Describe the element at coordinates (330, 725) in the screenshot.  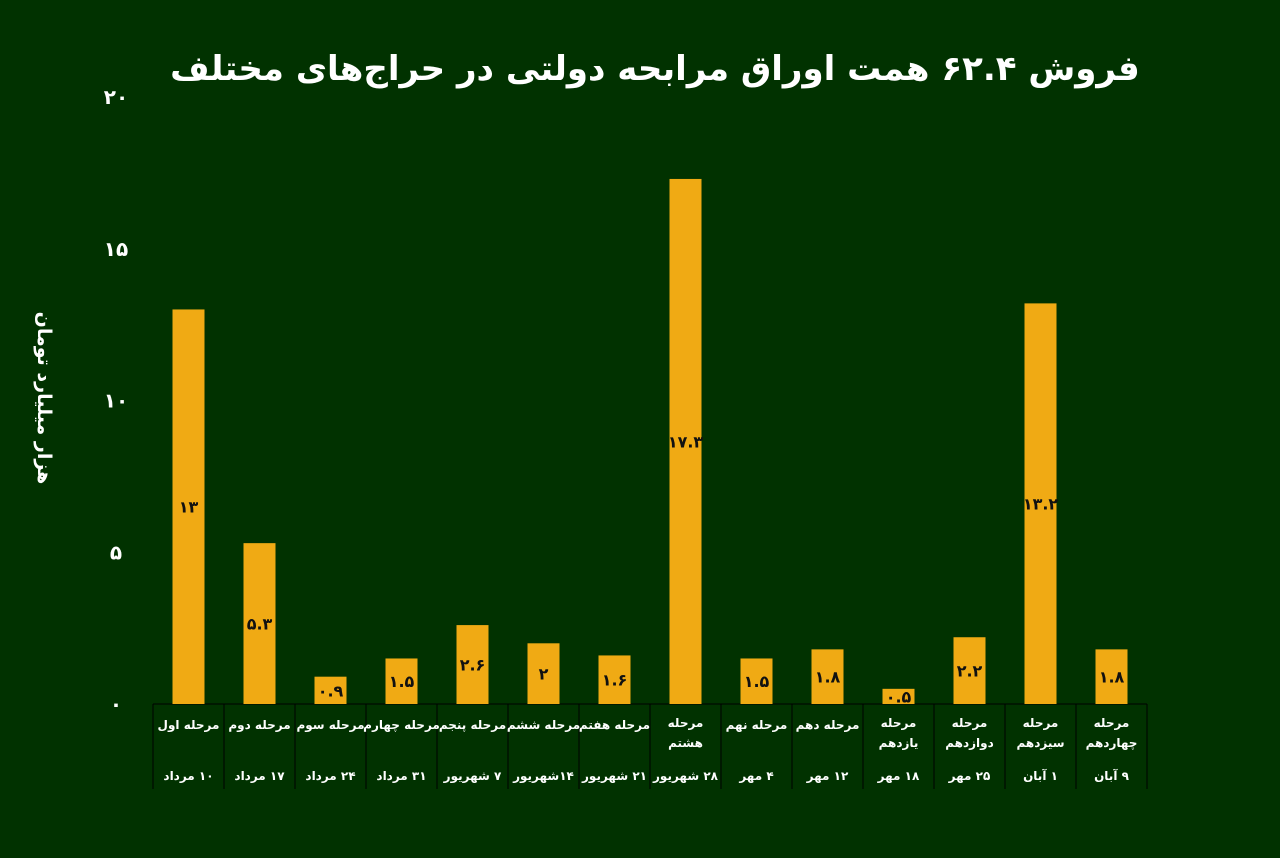
I see `category-stage-label: مرحله سوم` at that location.